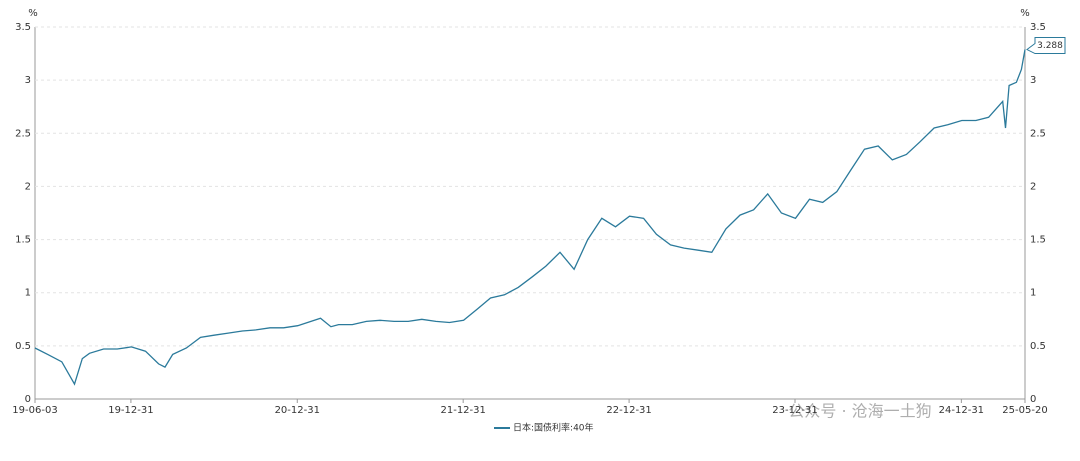 Image resolution: width=1080 pixels, height=461 pixels. I want to click on y2-tick-label: 3, so click(1033, 80).